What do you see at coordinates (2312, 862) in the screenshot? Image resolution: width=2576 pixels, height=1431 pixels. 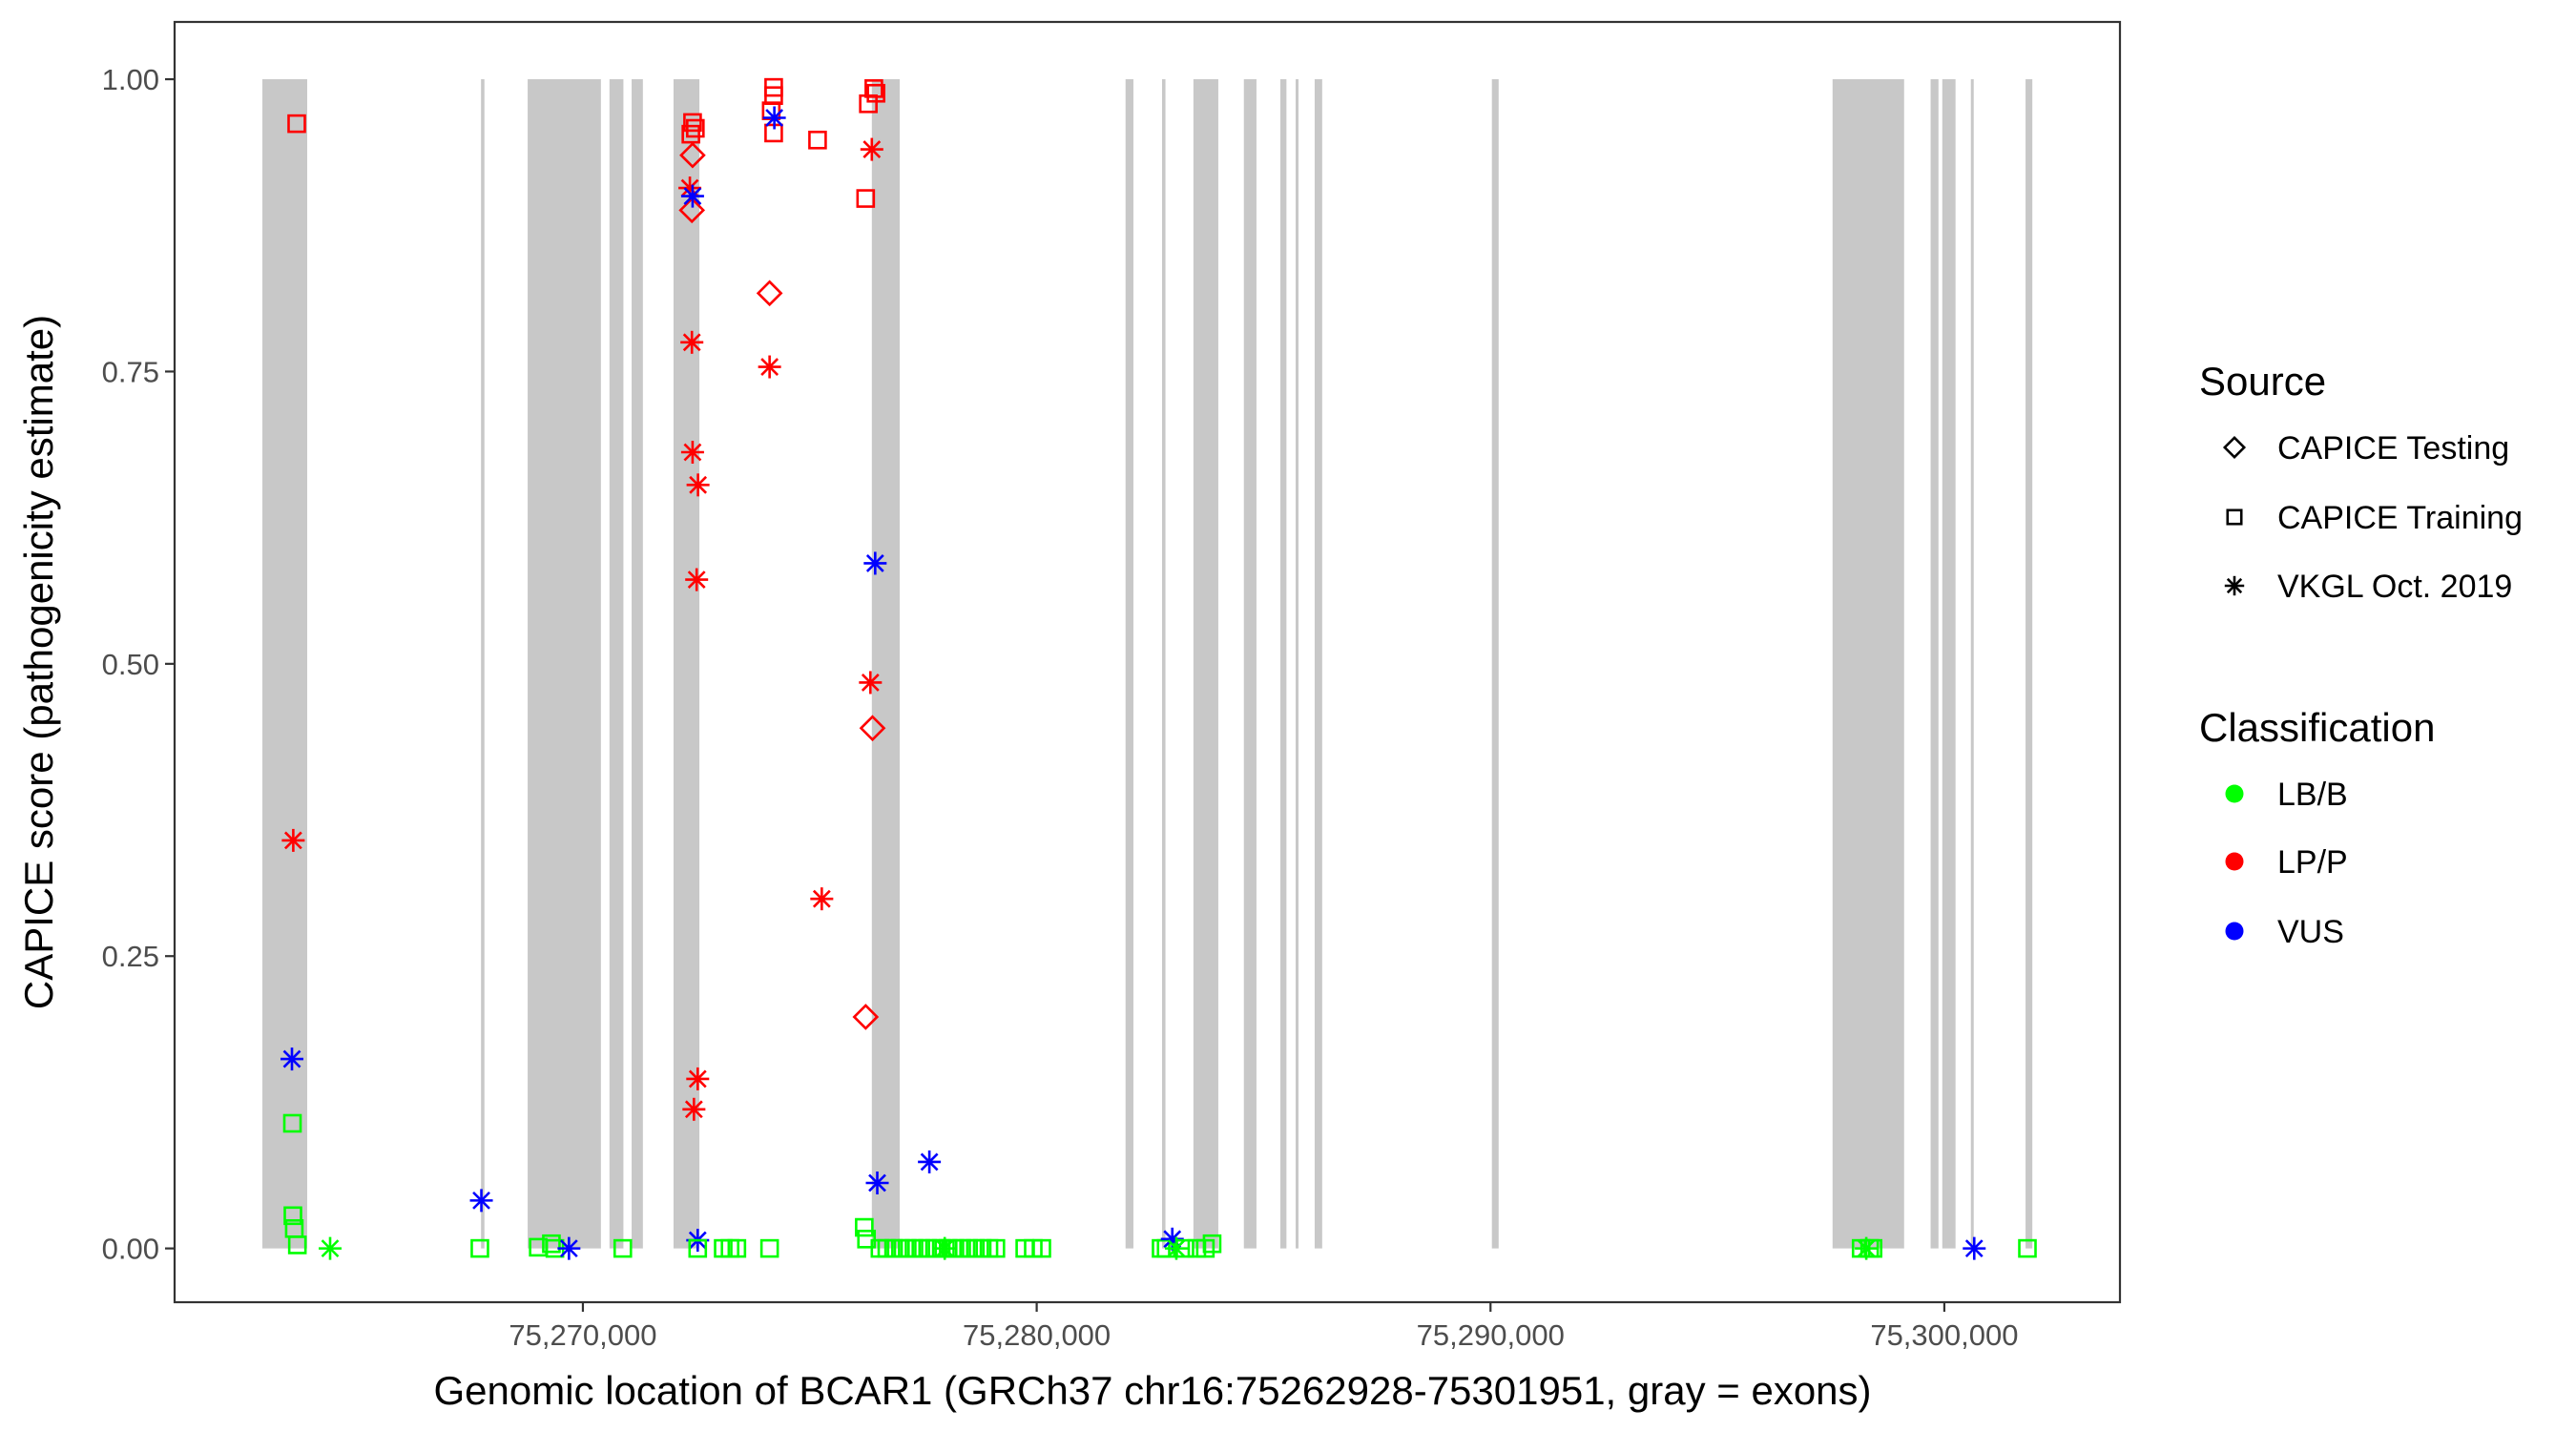 I see `legend-item-label: LP/P` at bounding box center [2312, 862].